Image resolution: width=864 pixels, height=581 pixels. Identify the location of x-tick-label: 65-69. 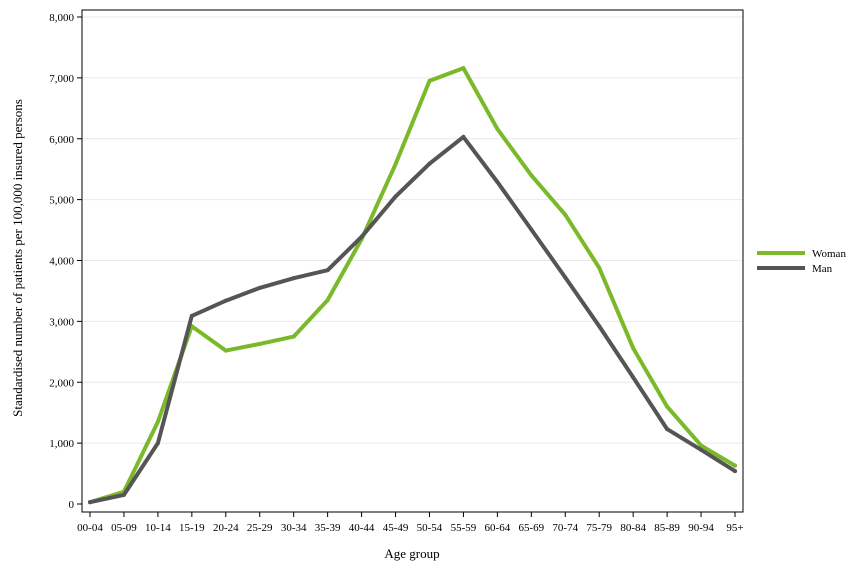
(531, 528).